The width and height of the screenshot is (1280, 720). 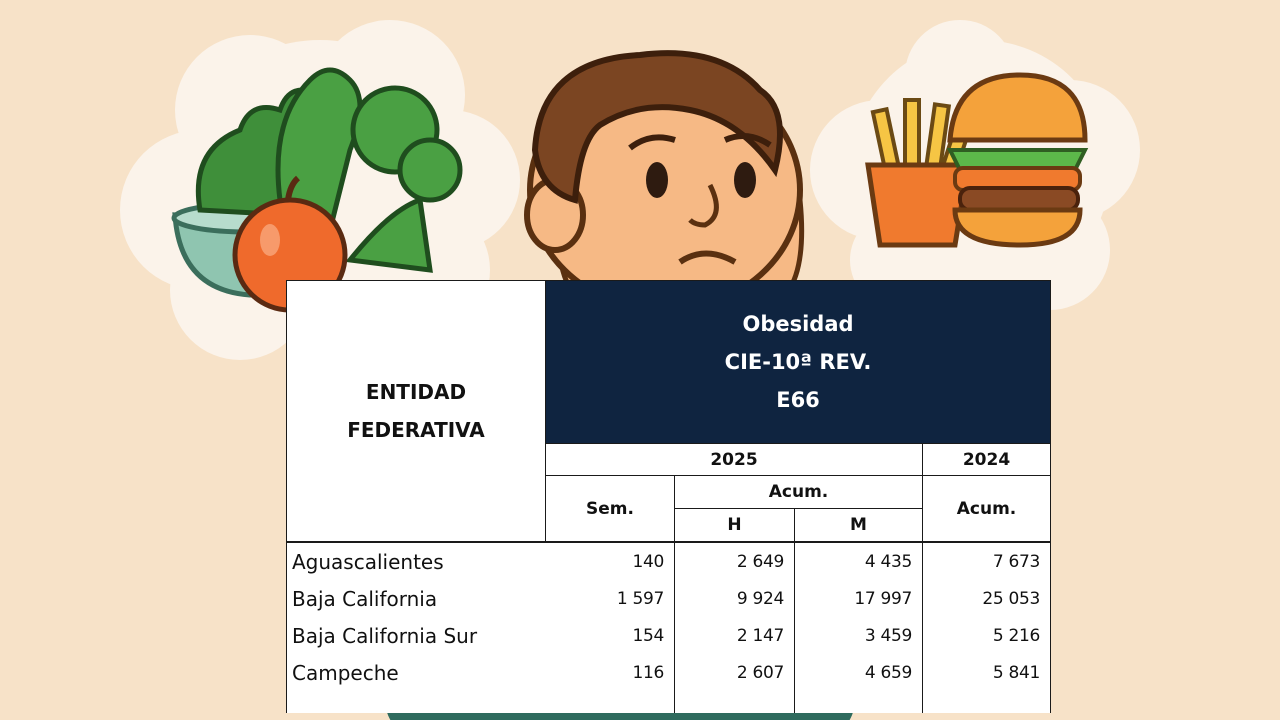 What do you see at coordinates (734, 635) in the screenshot?
I see `h-value: 2 147` at bounding box center [734, 635].